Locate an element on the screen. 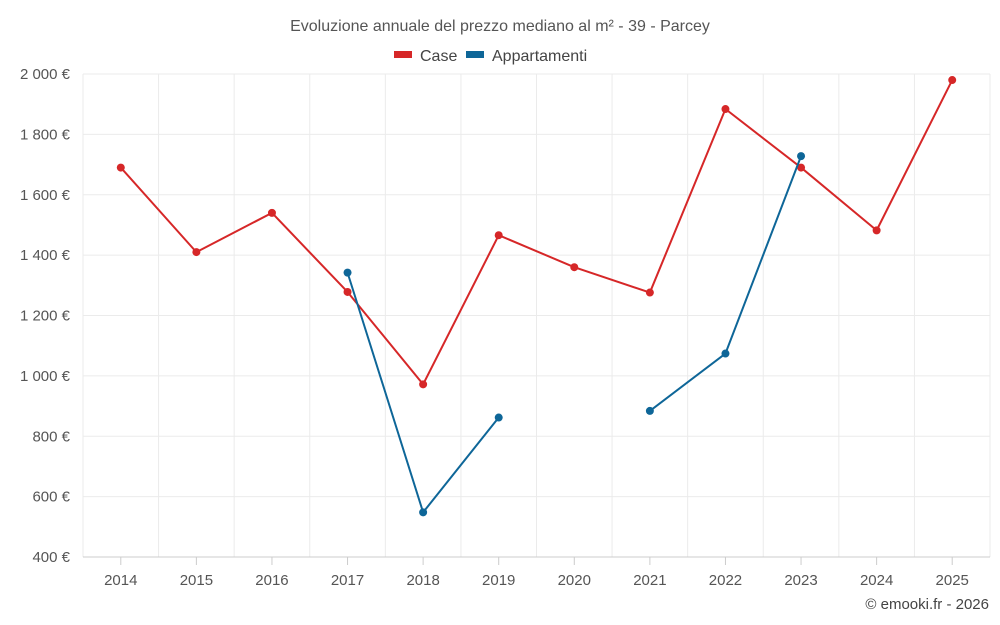 The image size is (1000, 625). x-tick-label: 2019 is located at coordinates (498, 580).